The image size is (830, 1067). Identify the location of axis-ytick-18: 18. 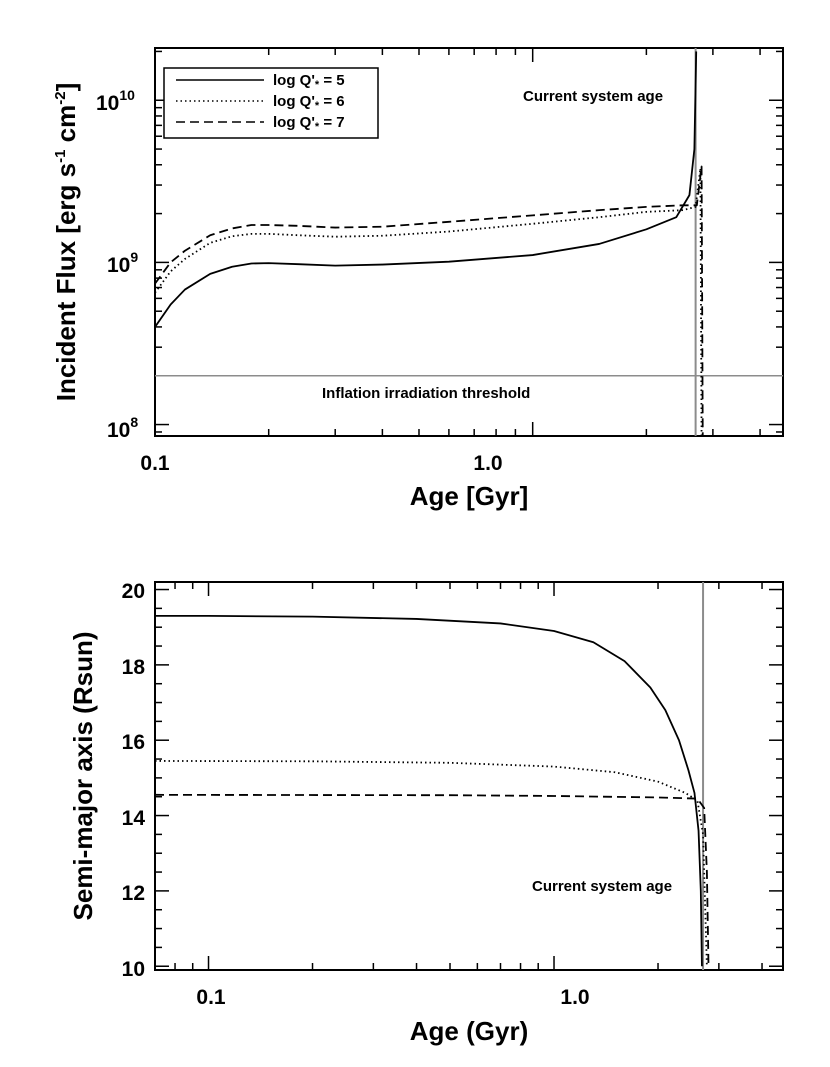
(134, 667).